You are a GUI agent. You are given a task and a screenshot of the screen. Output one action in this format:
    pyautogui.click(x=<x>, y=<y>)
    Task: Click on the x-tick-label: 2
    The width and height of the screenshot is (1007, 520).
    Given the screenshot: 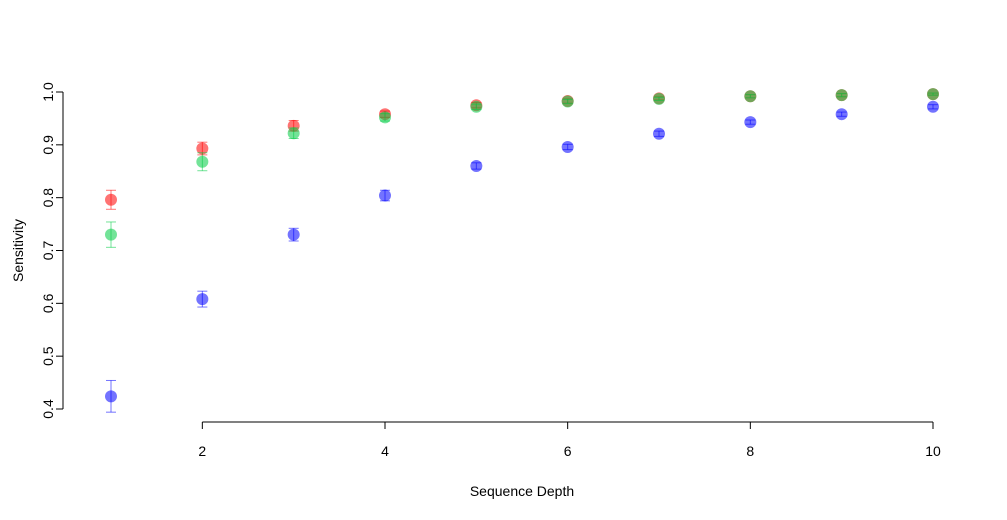 What is the action you would take?
    pyautogui.click(x=202, y=451)
    